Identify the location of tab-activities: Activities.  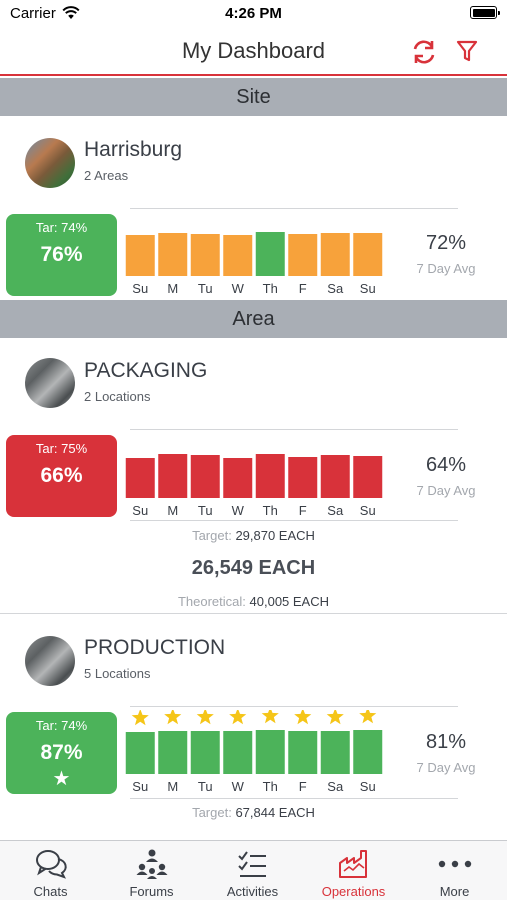
(252, 870).